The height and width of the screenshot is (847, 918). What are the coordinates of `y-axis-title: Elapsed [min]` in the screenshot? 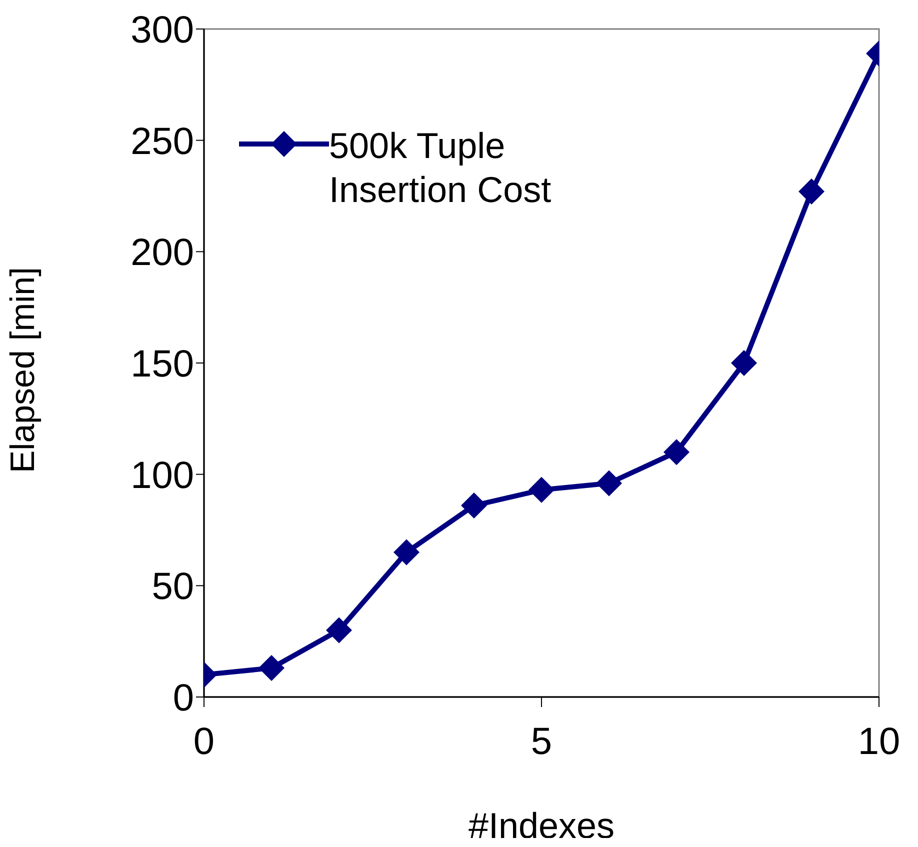 It's located at (23, 370).